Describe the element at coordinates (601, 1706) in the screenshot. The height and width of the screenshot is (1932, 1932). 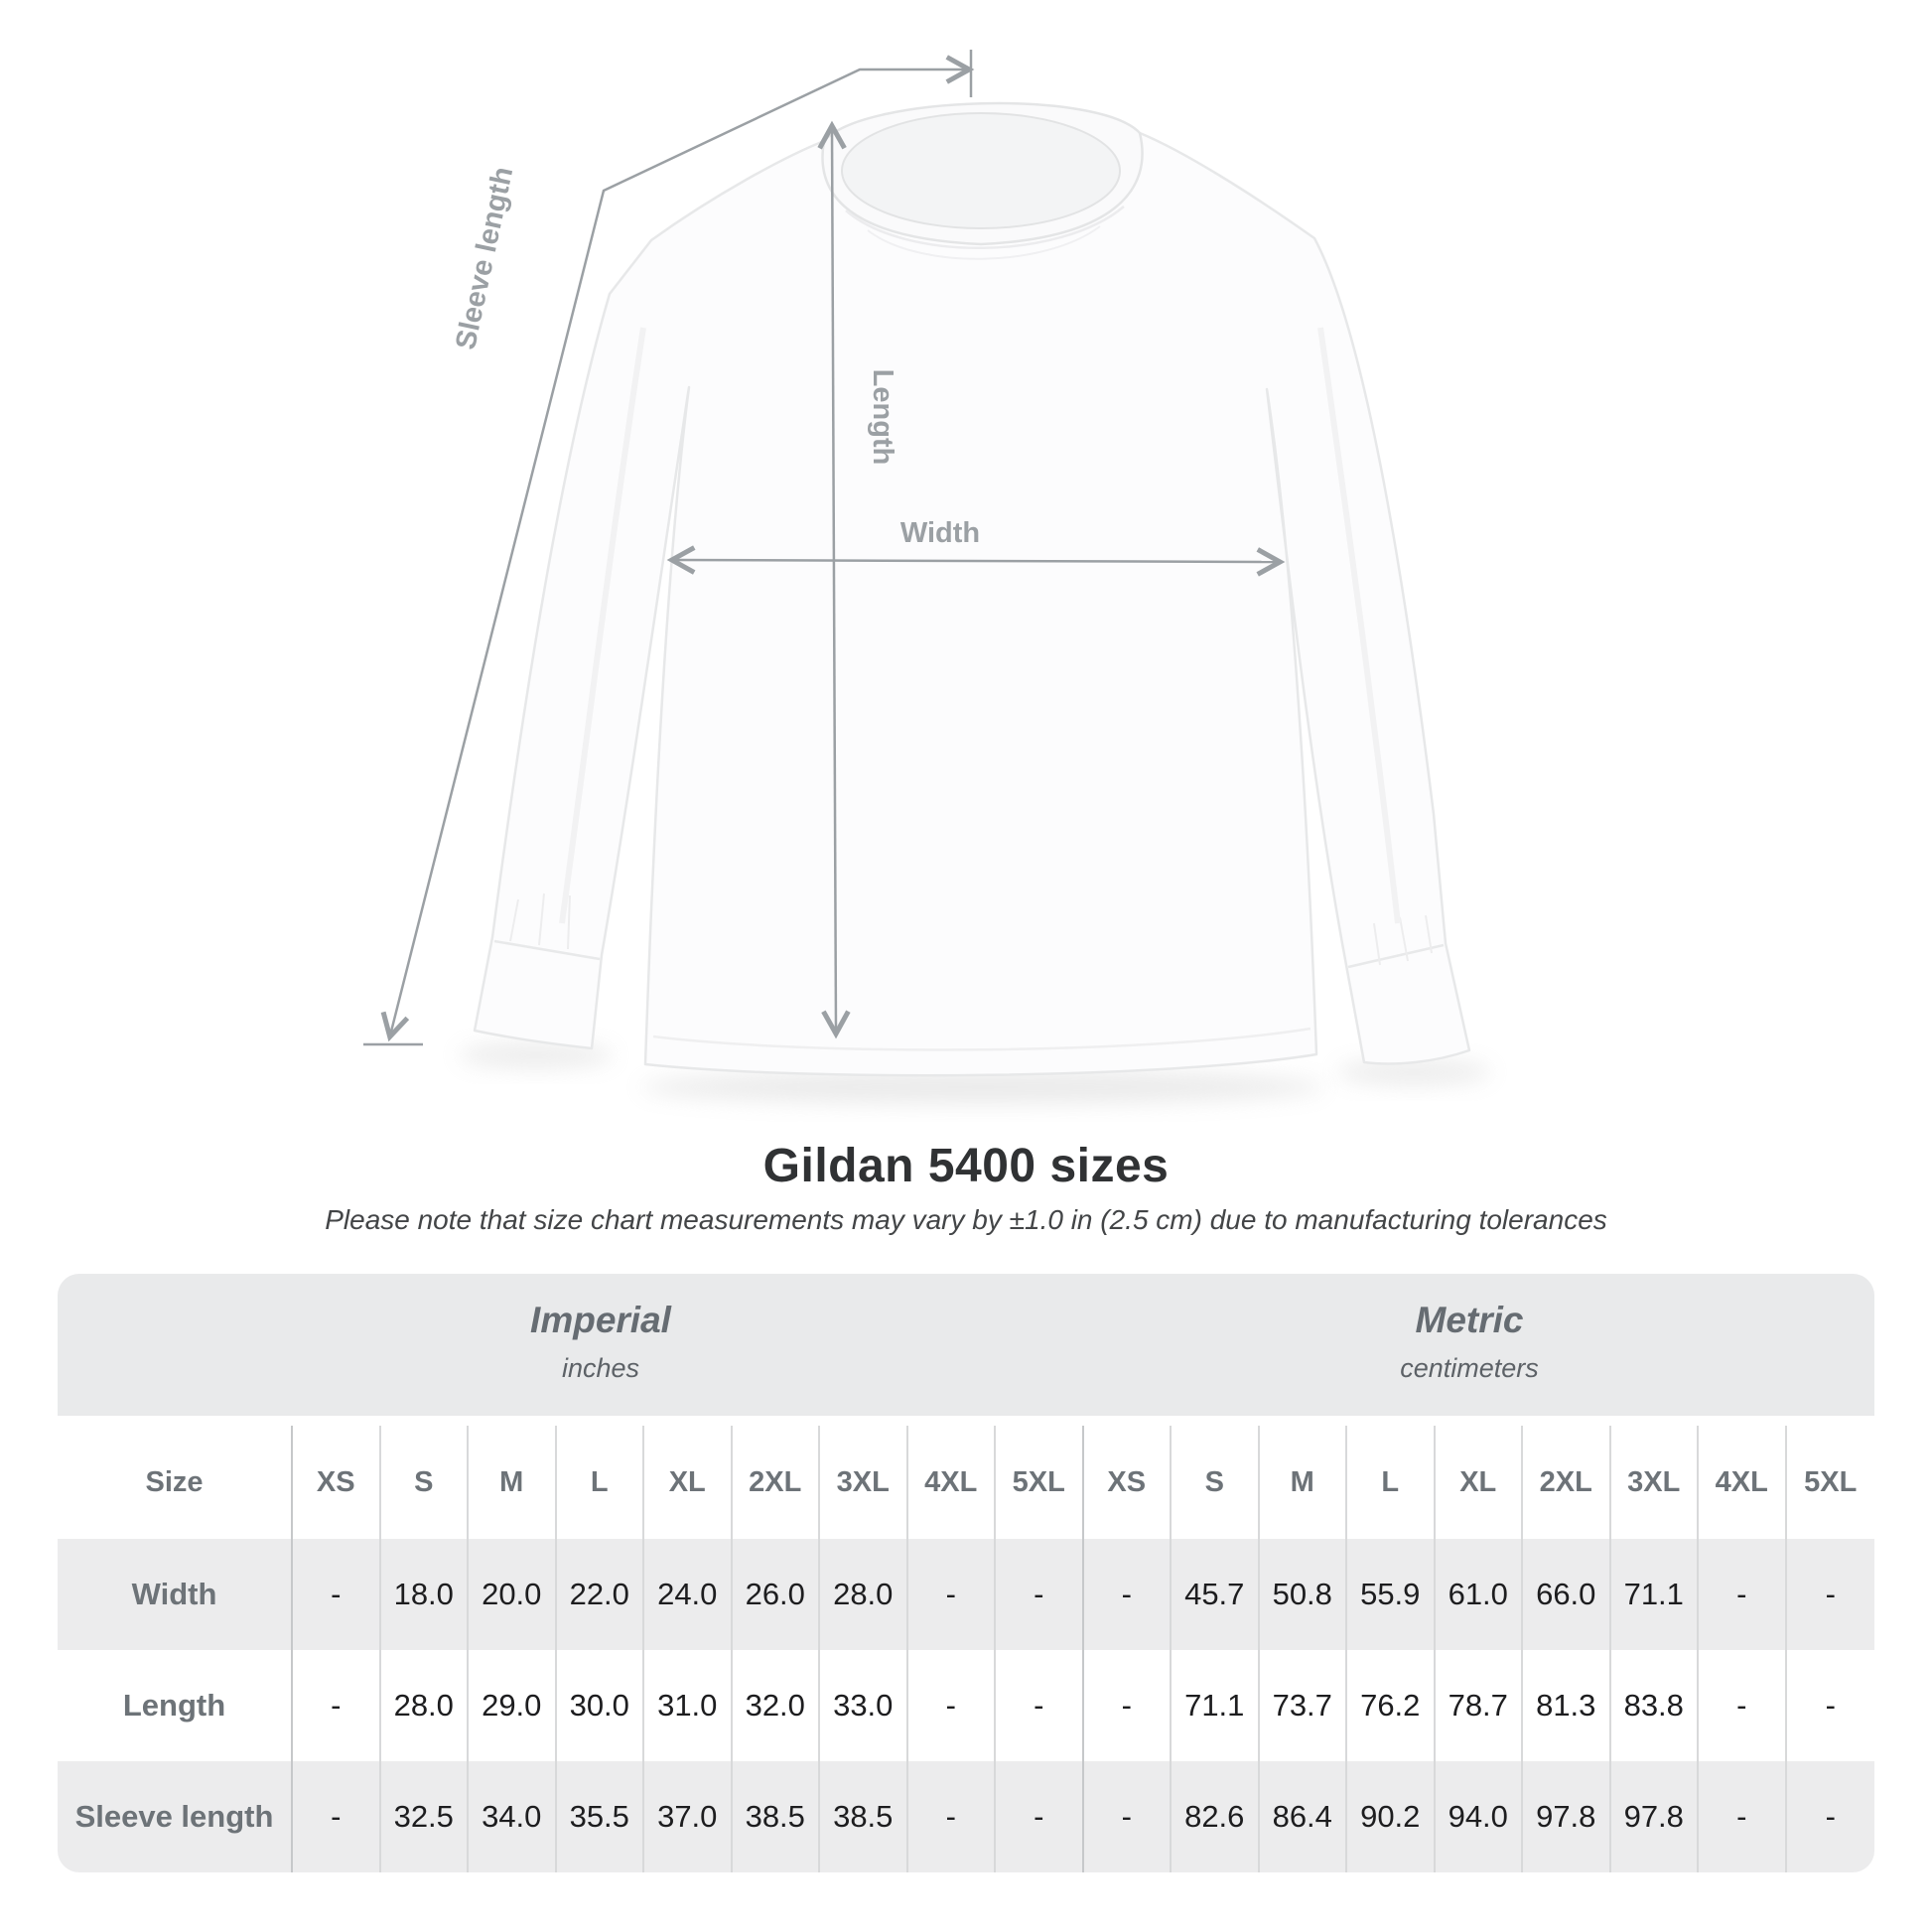
I see `cell-length-imperial-l: 30.0` at that location.